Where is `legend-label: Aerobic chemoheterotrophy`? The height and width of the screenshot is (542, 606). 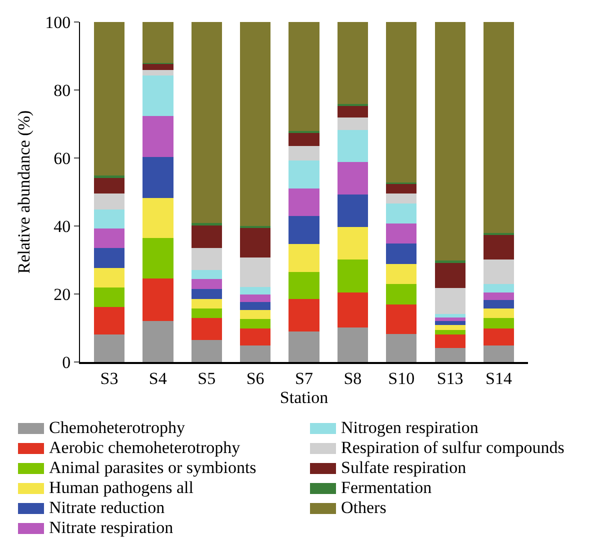 legend-label: Aerobic chemoheterotrophy is located at coordinates (144, 448).